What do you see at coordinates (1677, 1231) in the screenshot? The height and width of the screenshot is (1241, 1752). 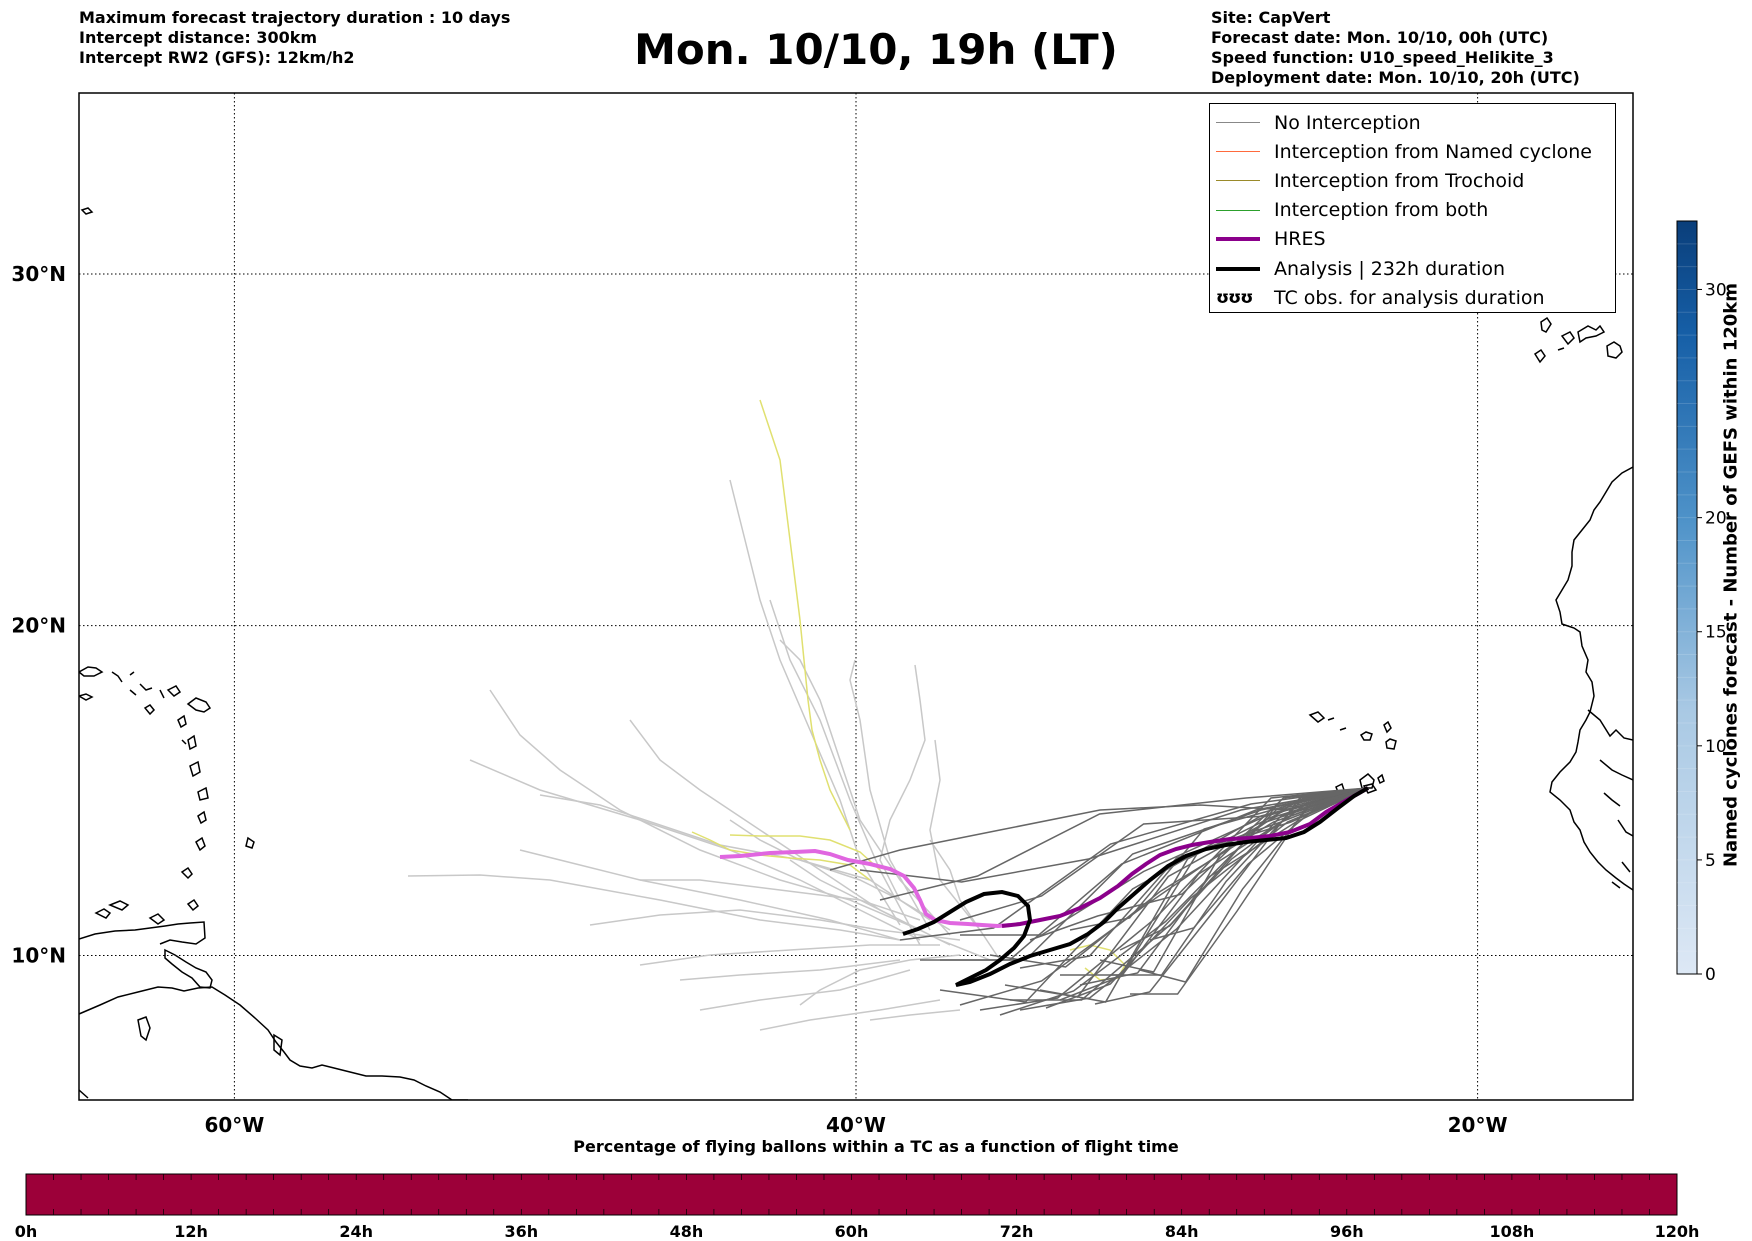 I see `flight-time-tick-label: 120h` at bounding box center [1677, 1231].